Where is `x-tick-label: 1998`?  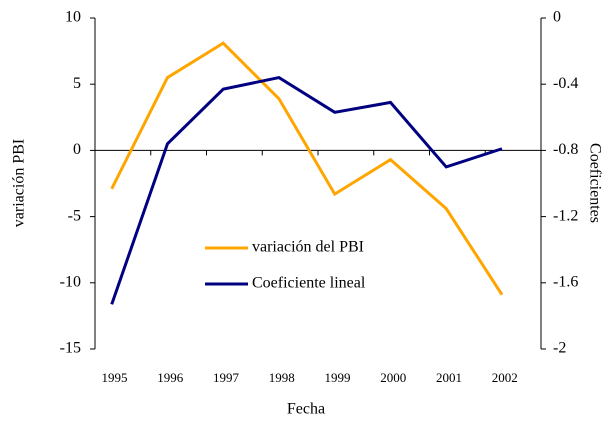
x-tick-label: 1998 is located at coordinates (282, 377).